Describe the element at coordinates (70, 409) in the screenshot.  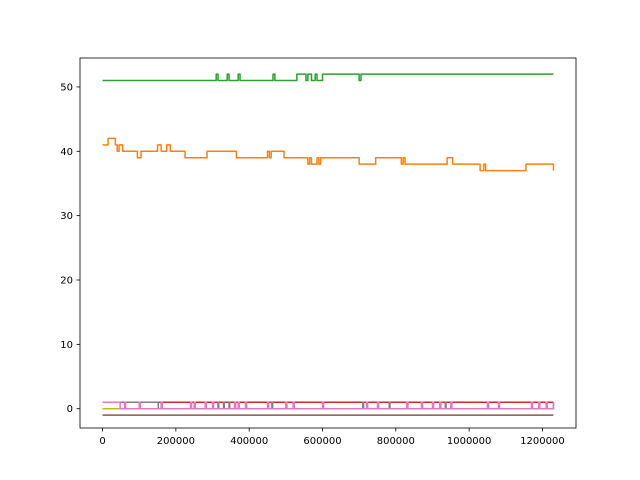
I see `y-tick-label: 0` at that location.